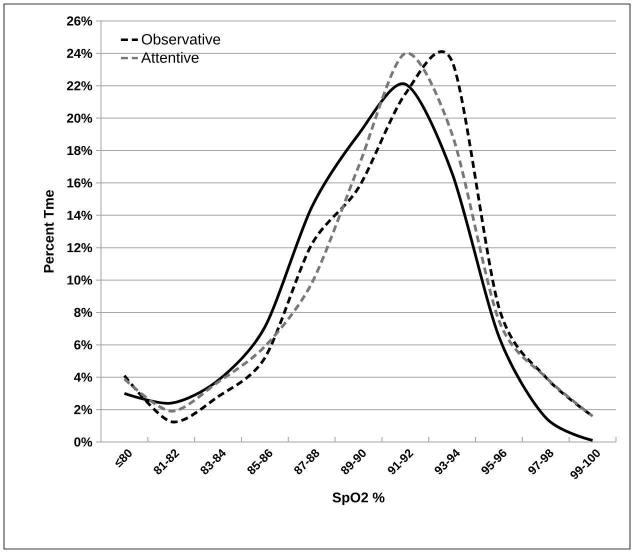  Describe the element at coordinates (83, 313) in the screenshot. I see `y-tick-label: 8%` at that location.